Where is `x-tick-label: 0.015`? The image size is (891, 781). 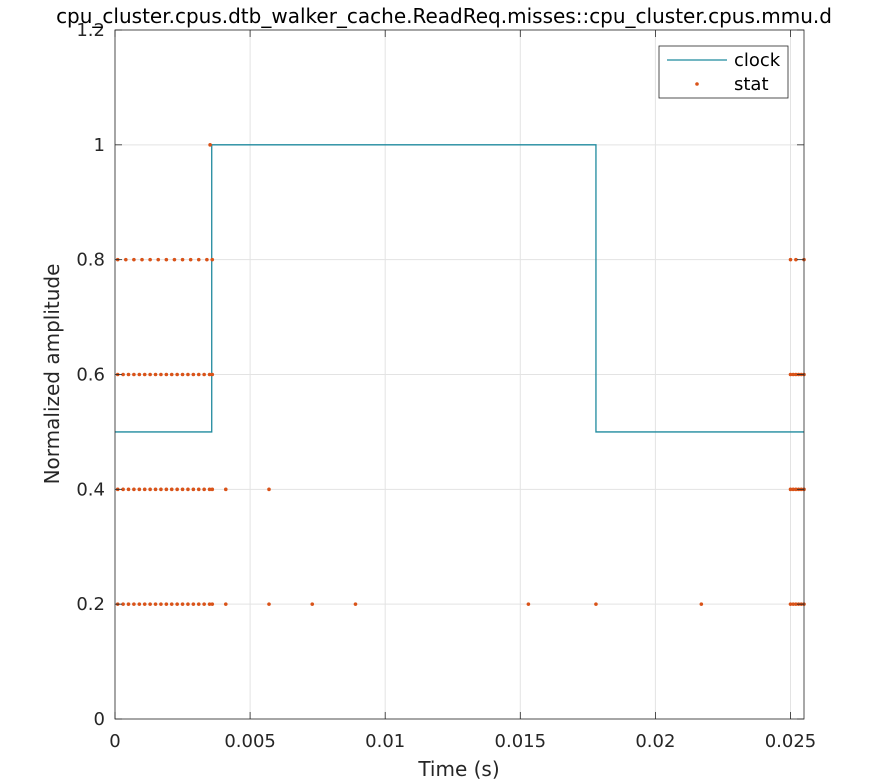 x-tick-label: 0.015 is located at coordinates (521, 741).